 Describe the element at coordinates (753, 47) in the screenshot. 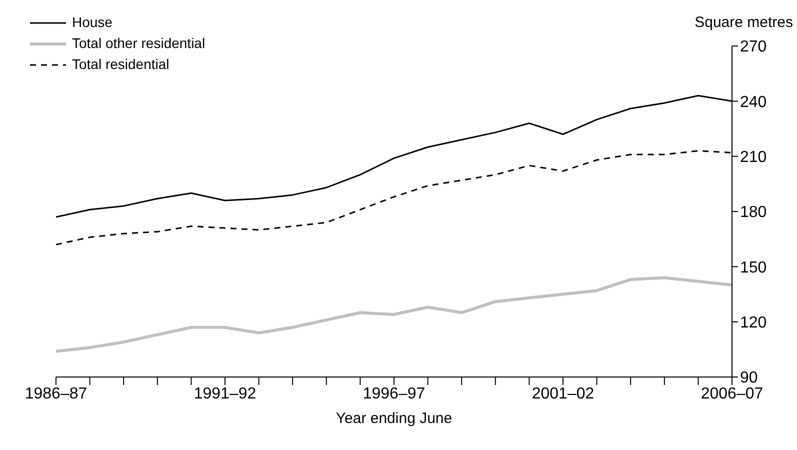

I see `y-tick-label: 270` at that location.